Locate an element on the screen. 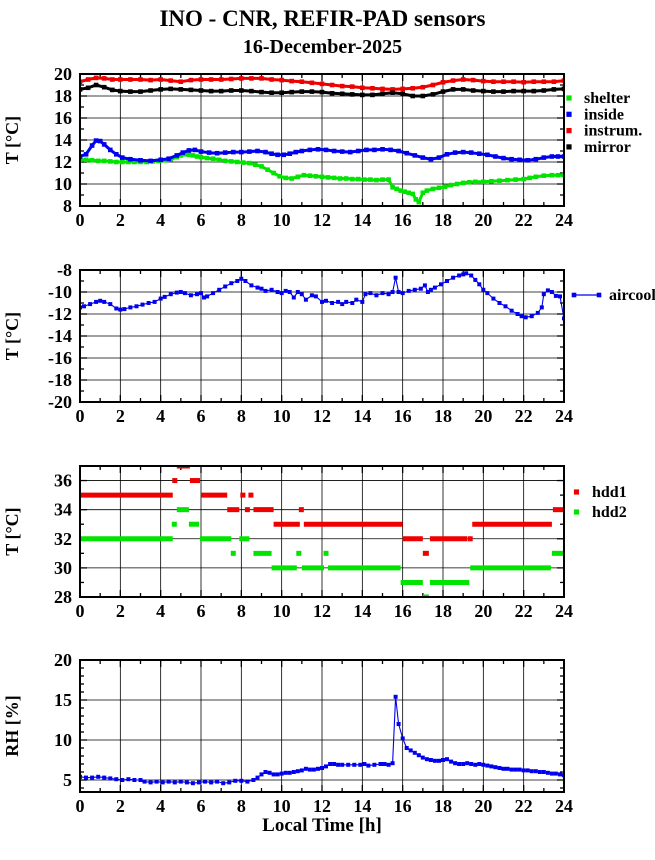  plot-4-grid is located at coordinates (322, 725).